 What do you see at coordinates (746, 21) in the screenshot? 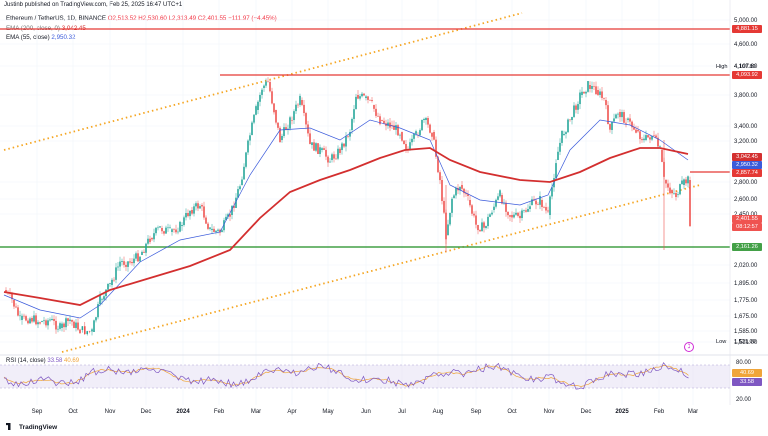
I see `price-axis-label: 5,000.00` at bounding box center [746, 21].